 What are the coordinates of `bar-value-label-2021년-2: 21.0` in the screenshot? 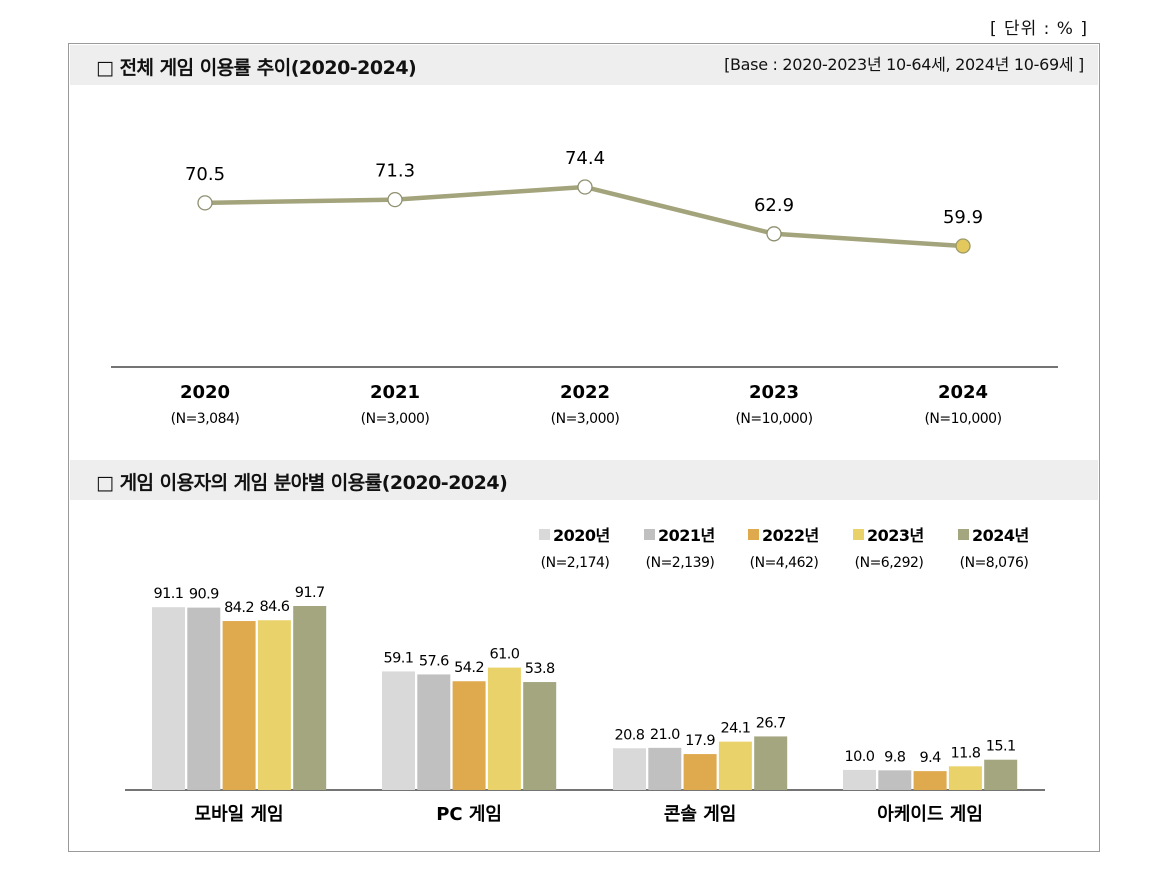 It's located at (665, 735).